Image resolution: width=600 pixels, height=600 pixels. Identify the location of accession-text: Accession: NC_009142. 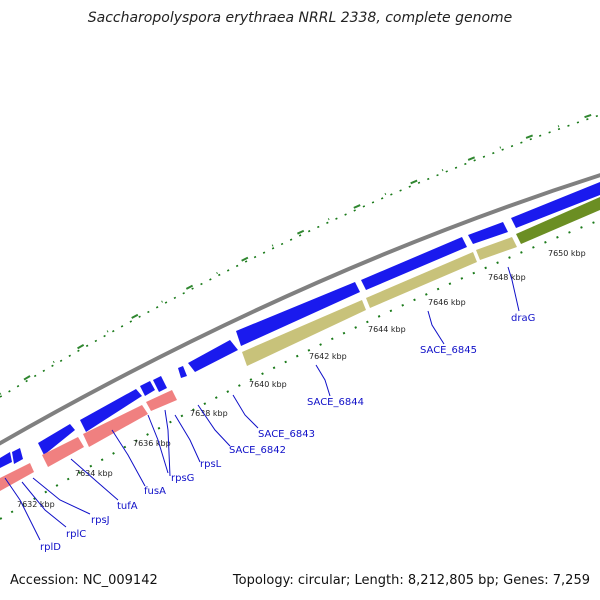
(84, 580).